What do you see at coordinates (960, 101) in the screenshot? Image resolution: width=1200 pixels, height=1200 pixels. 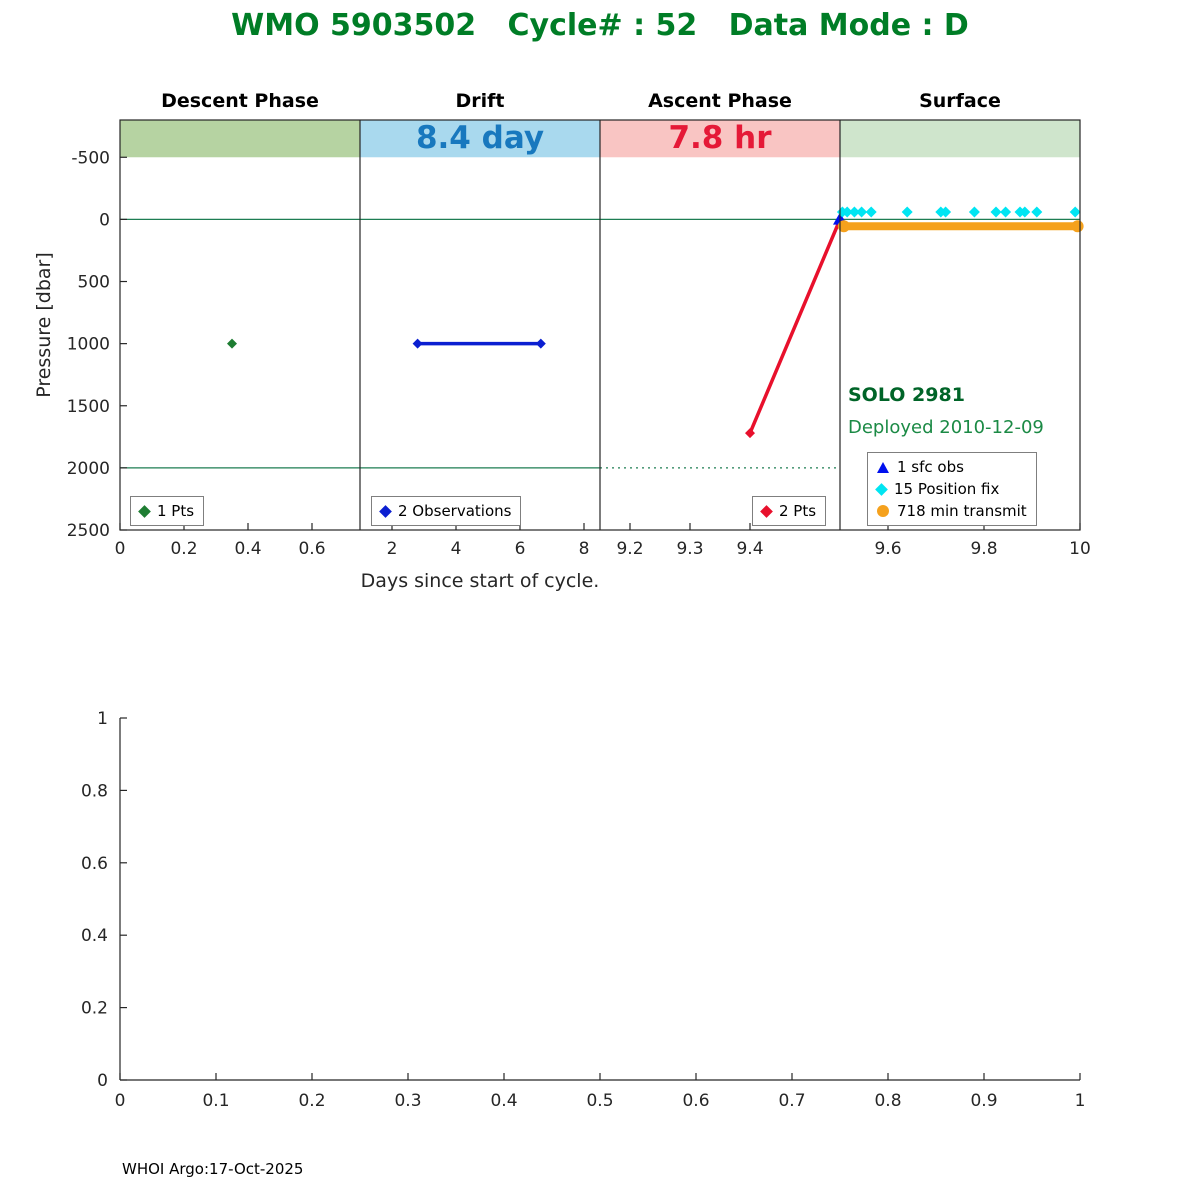 I see `phase-header-surface: Surface` at bounding box center [960, 101].